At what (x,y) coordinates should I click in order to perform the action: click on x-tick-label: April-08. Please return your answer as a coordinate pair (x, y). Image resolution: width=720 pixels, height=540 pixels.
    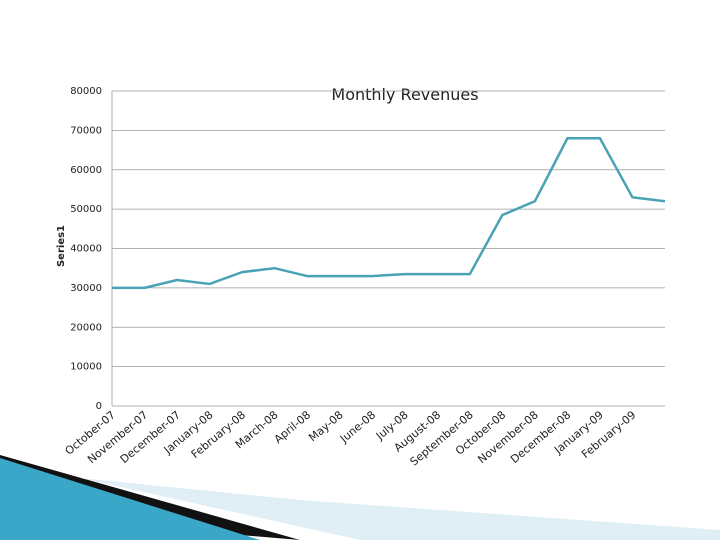
    Looking at the image, I should click on (292, 427).